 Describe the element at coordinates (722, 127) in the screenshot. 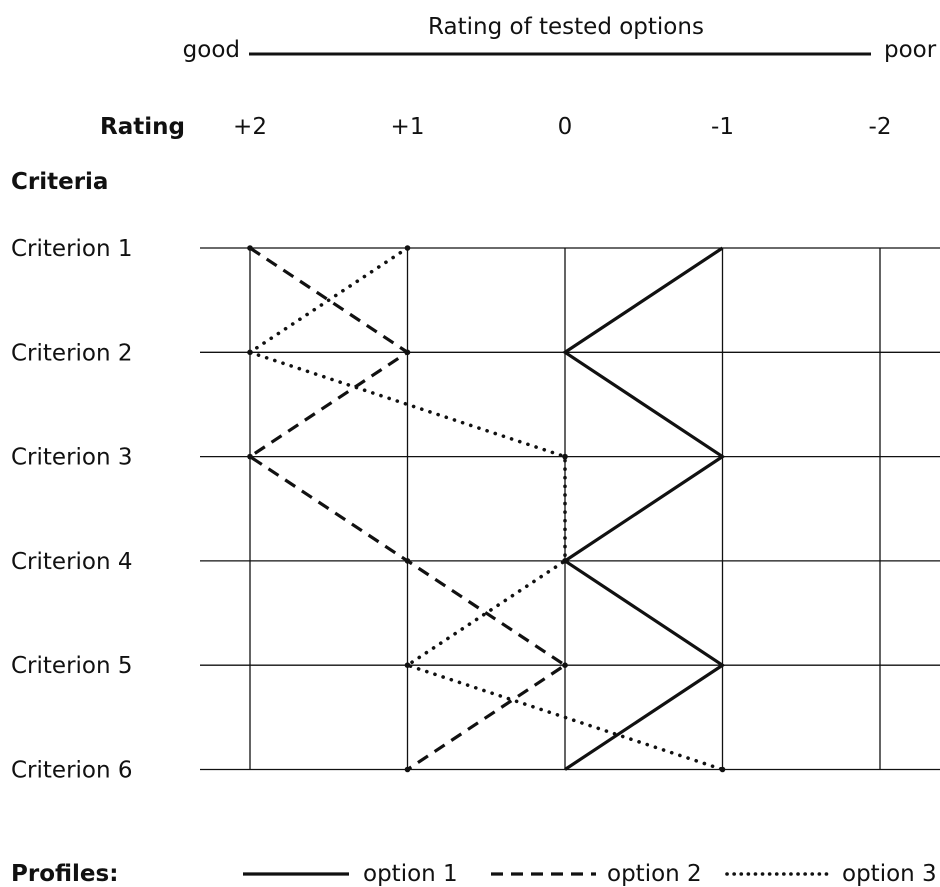

I see `x-tick-label: -1` at that location.